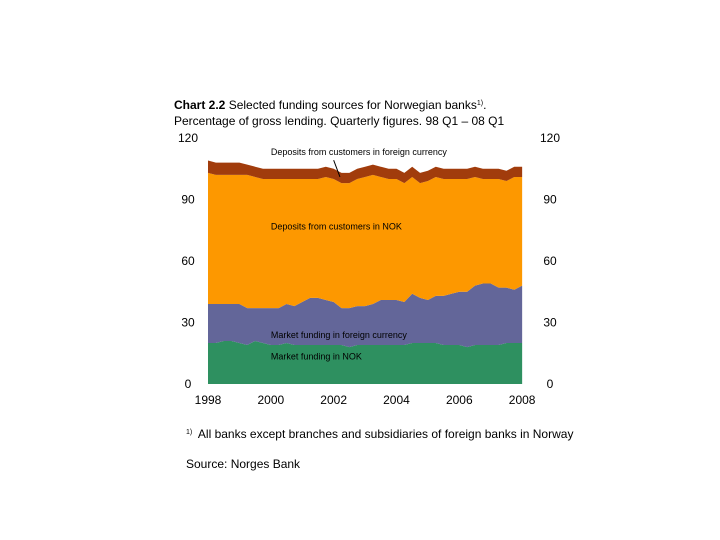 Image resolution: width=720 pixels, height=540 pixels. Describe the element at coordinates (336, 227) in the screenshot. I see `series-label: Deposits from customers in NOK` at that location.